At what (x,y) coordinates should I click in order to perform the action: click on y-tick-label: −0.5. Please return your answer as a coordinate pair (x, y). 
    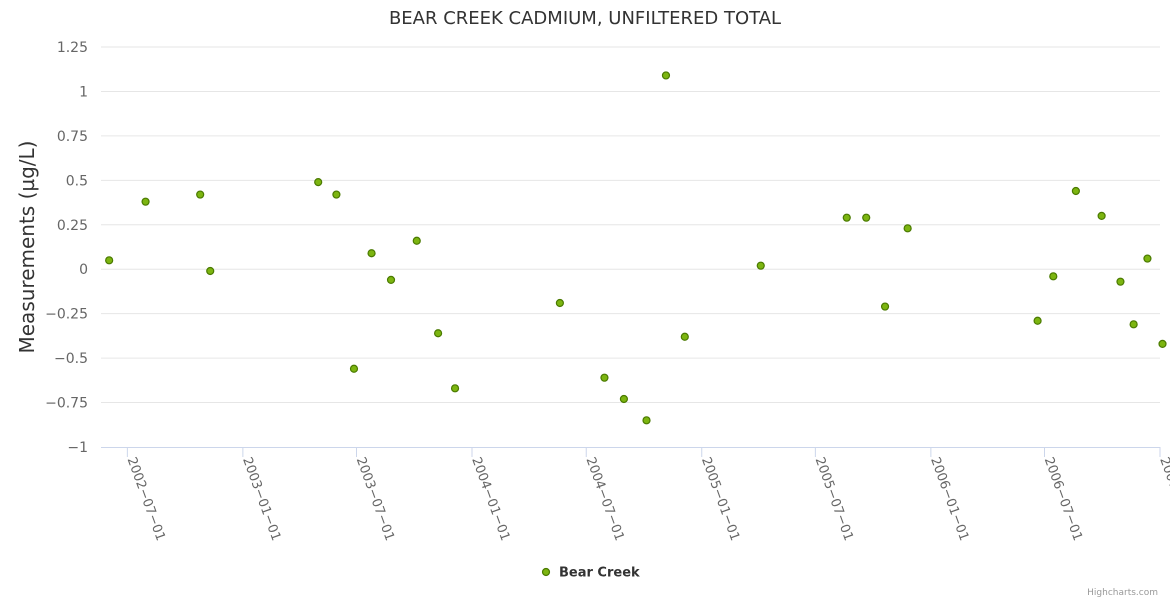
    Looking at the image, I should click on (71, 359).